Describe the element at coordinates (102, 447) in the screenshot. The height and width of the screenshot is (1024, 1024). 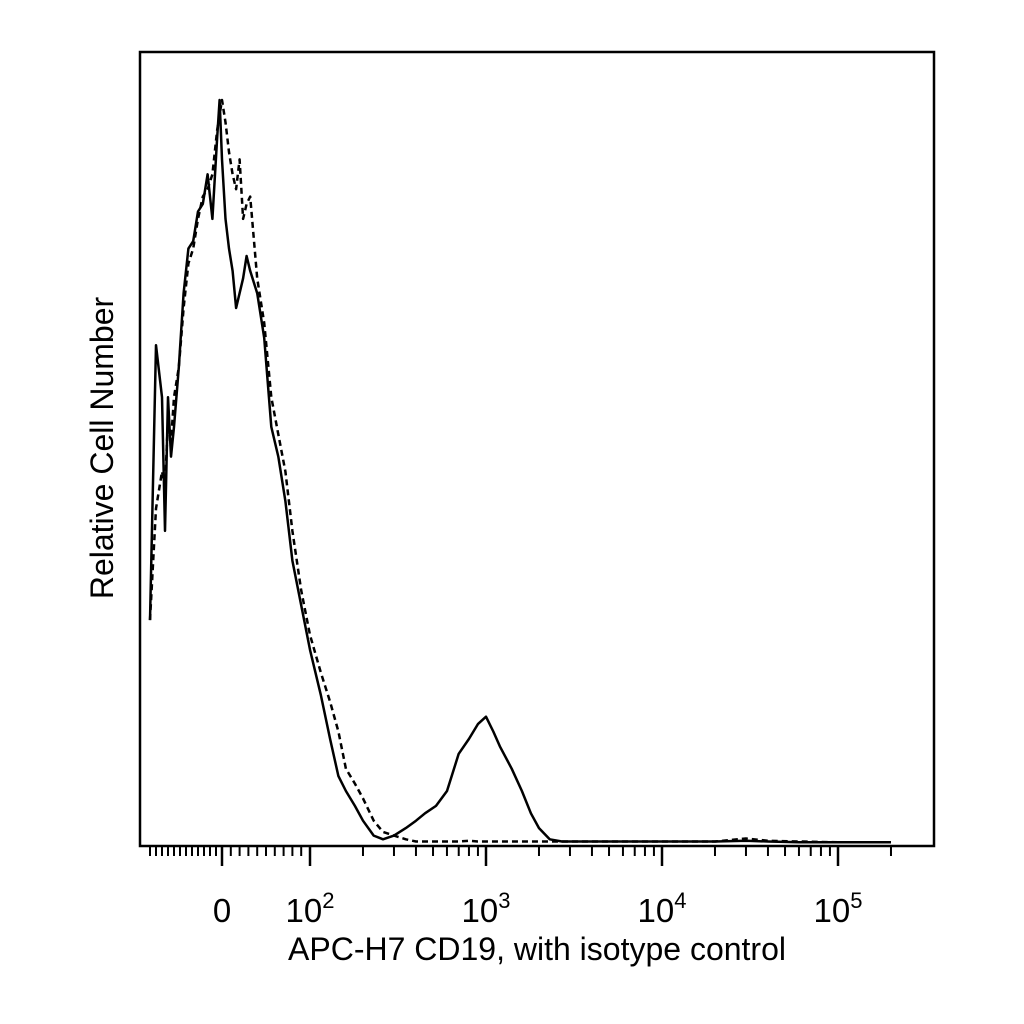
I see `y-axis-label: Relative Cell Number` at that location.